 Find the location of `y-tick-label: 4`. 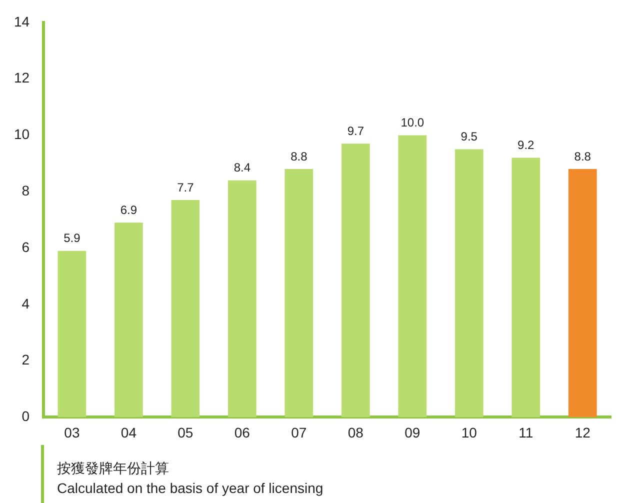

y-tick-label: 4 is located at coordinates (26, 303).